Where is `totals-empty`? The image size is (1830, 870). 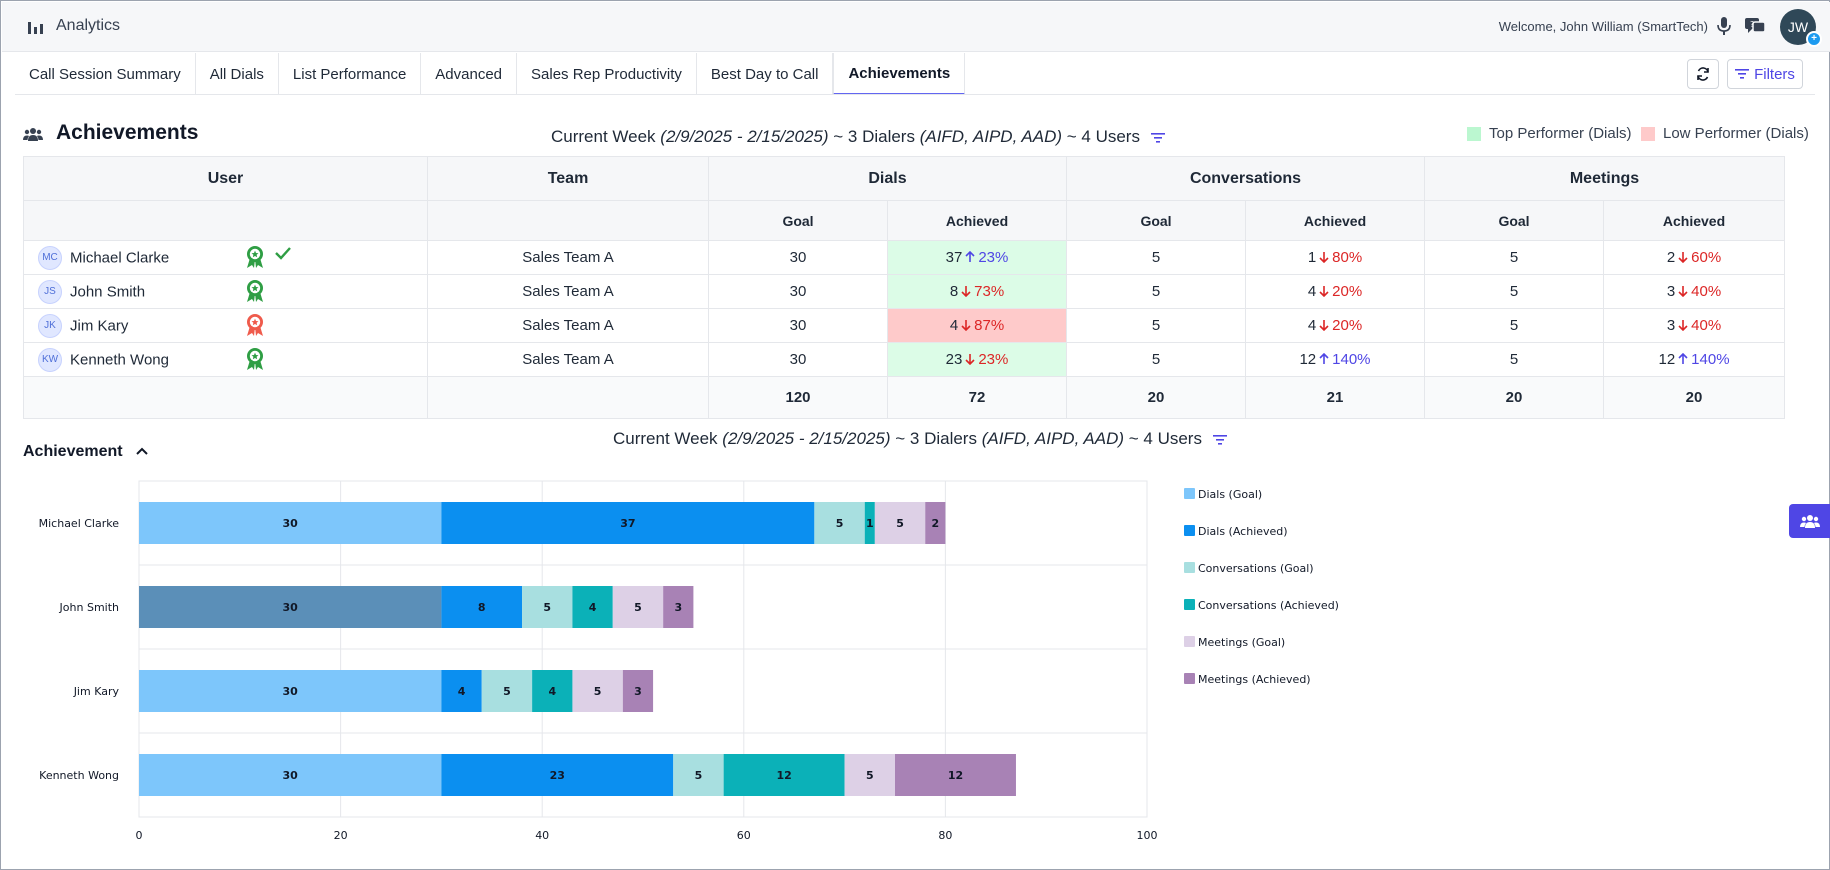 totals-empty is located at coordinates (225, 397).